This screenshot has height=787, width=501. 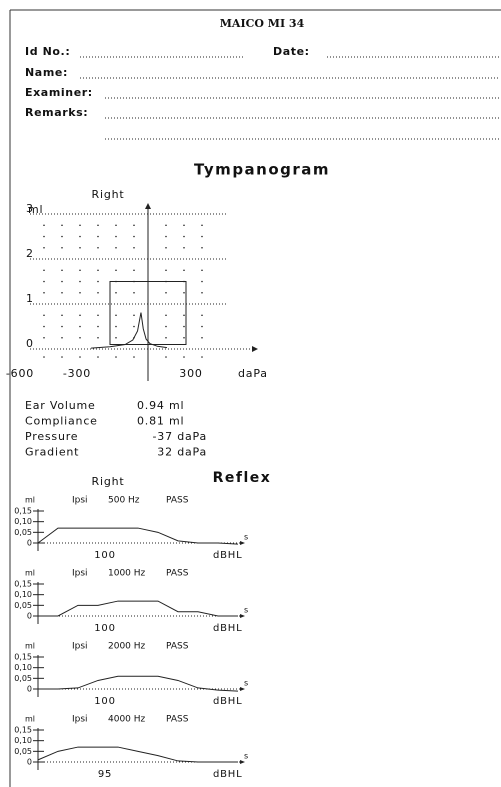 I want to click on frequency: 500 Hz, so click(x=124, y=501).